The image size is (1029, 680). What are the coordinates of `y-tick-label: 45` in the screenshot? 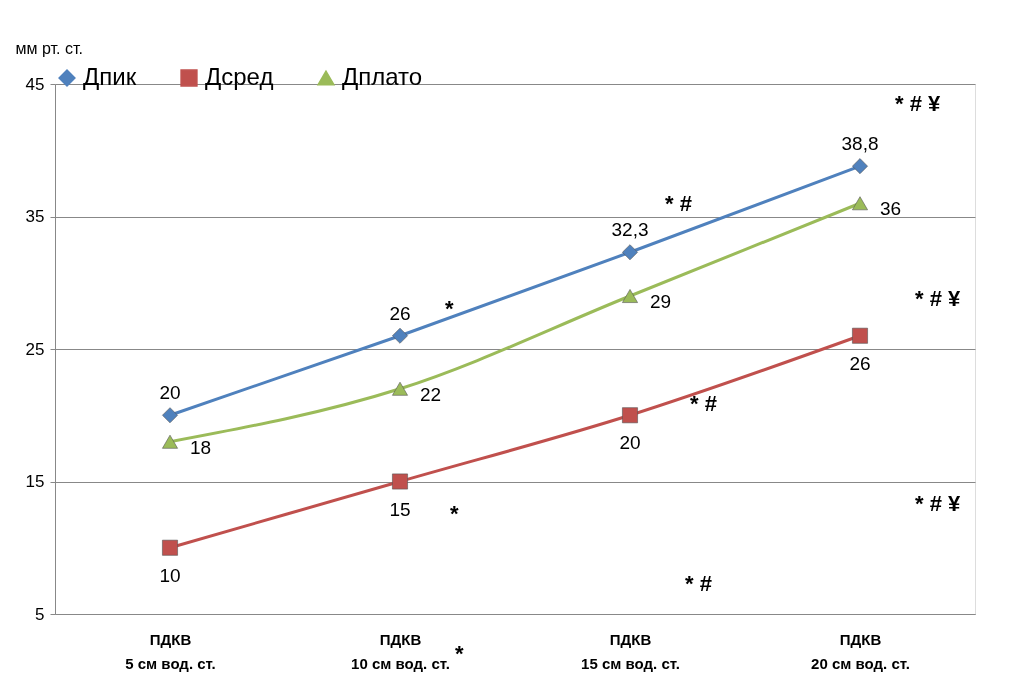 It's located at (35, 84).